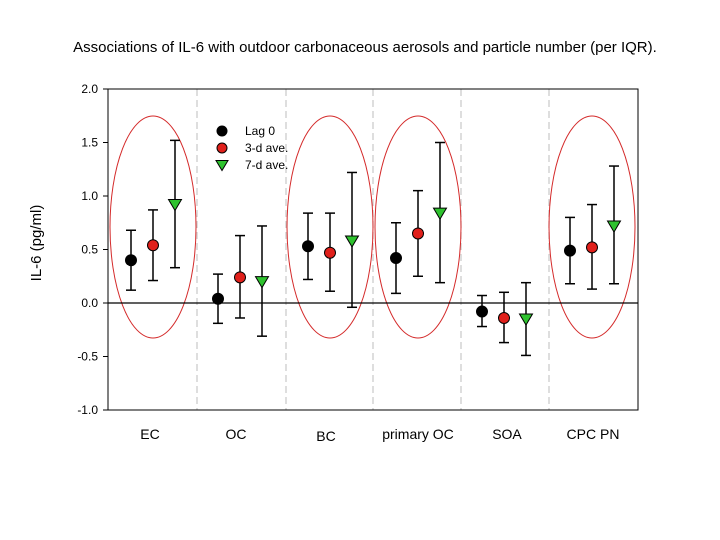 Image resolution: width=720 pixels, height=540 pixels. I want to click on y-tick-label: 0.5, so click(89, 250).